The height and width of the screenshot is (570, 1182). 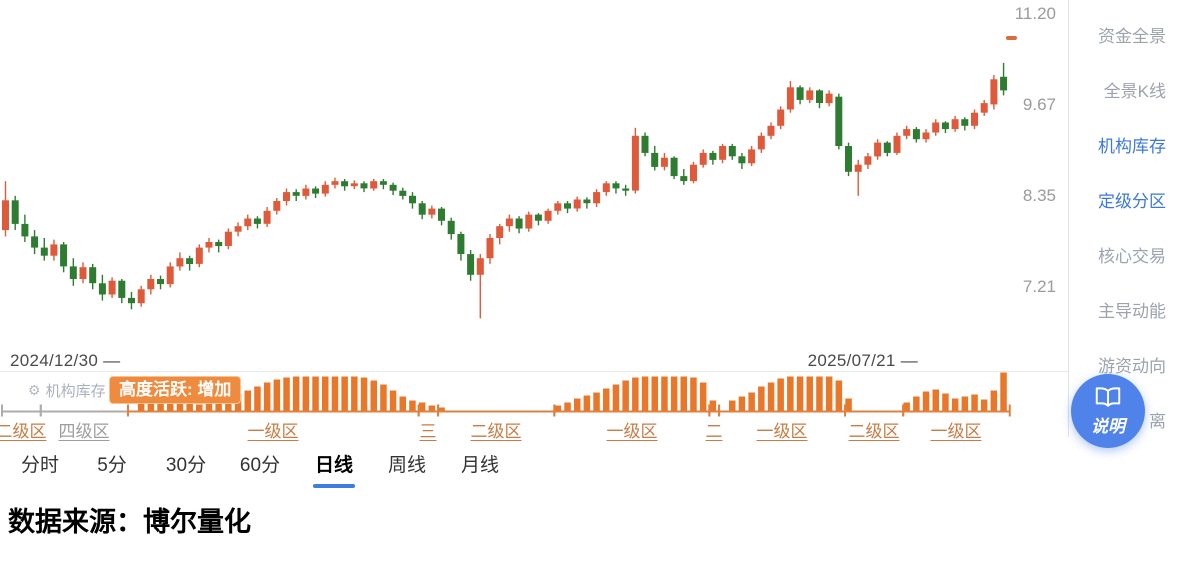 What do you see at coordinates (112, 465) in the screenshot?
I see `tab-5分: 5分` at bounding box center [112, 465].